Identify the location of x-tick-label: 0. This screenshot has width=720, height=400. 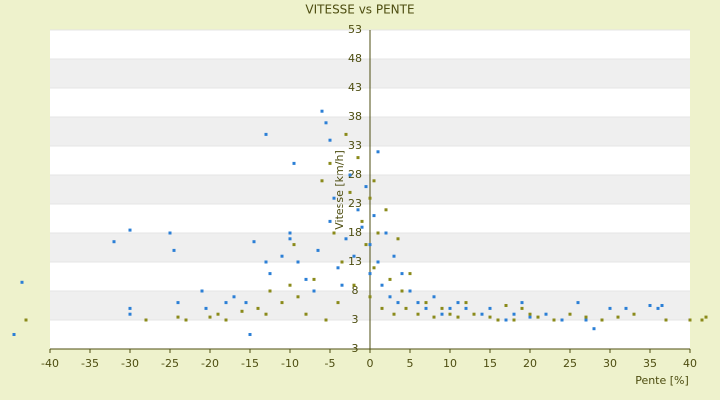
(370, 363).